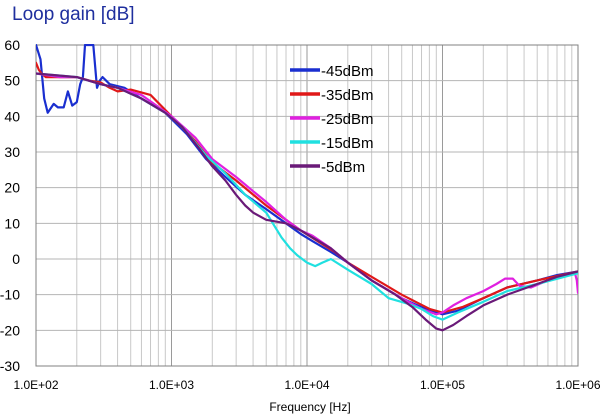 The width and height of the screenshot is (610, 420). What do you see at coordinates (347, 71) in the screenshot?
I see `legend-label: -45dBm` at bounding box center [347, 71].